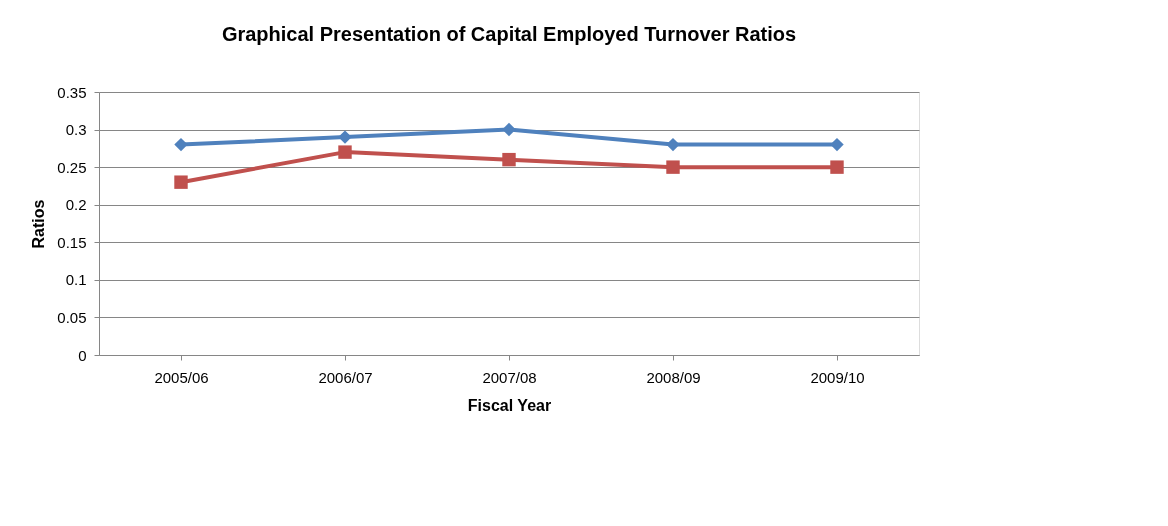 This screenshot has width=1168, height=526. Describe the element at coordinates (509, 405) in the screenshot. I see `x-axis-title: Fiscal Year` at that location.